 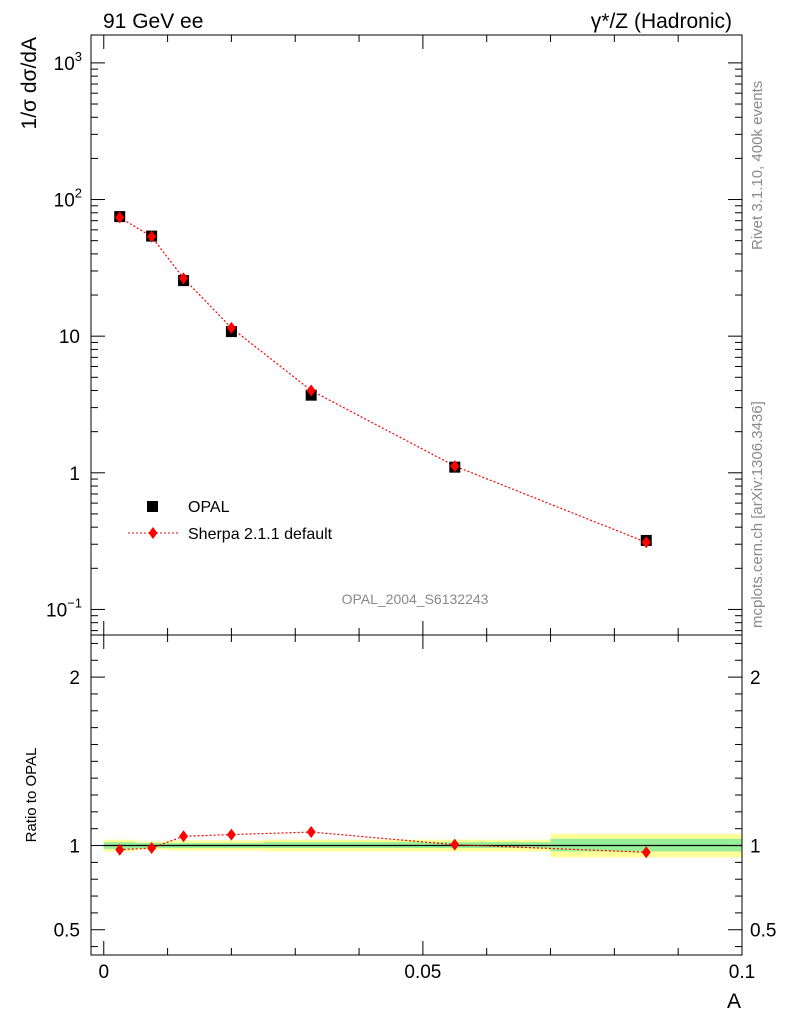 I want to click on main-y-tick-label: 1, so click(x=74, y=474).